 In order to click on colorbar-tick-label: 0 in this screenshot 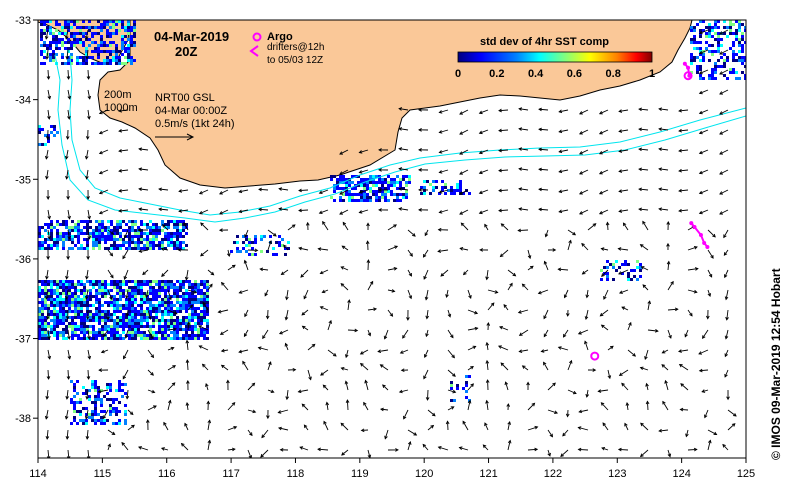, I will do `click(458, 74)`.